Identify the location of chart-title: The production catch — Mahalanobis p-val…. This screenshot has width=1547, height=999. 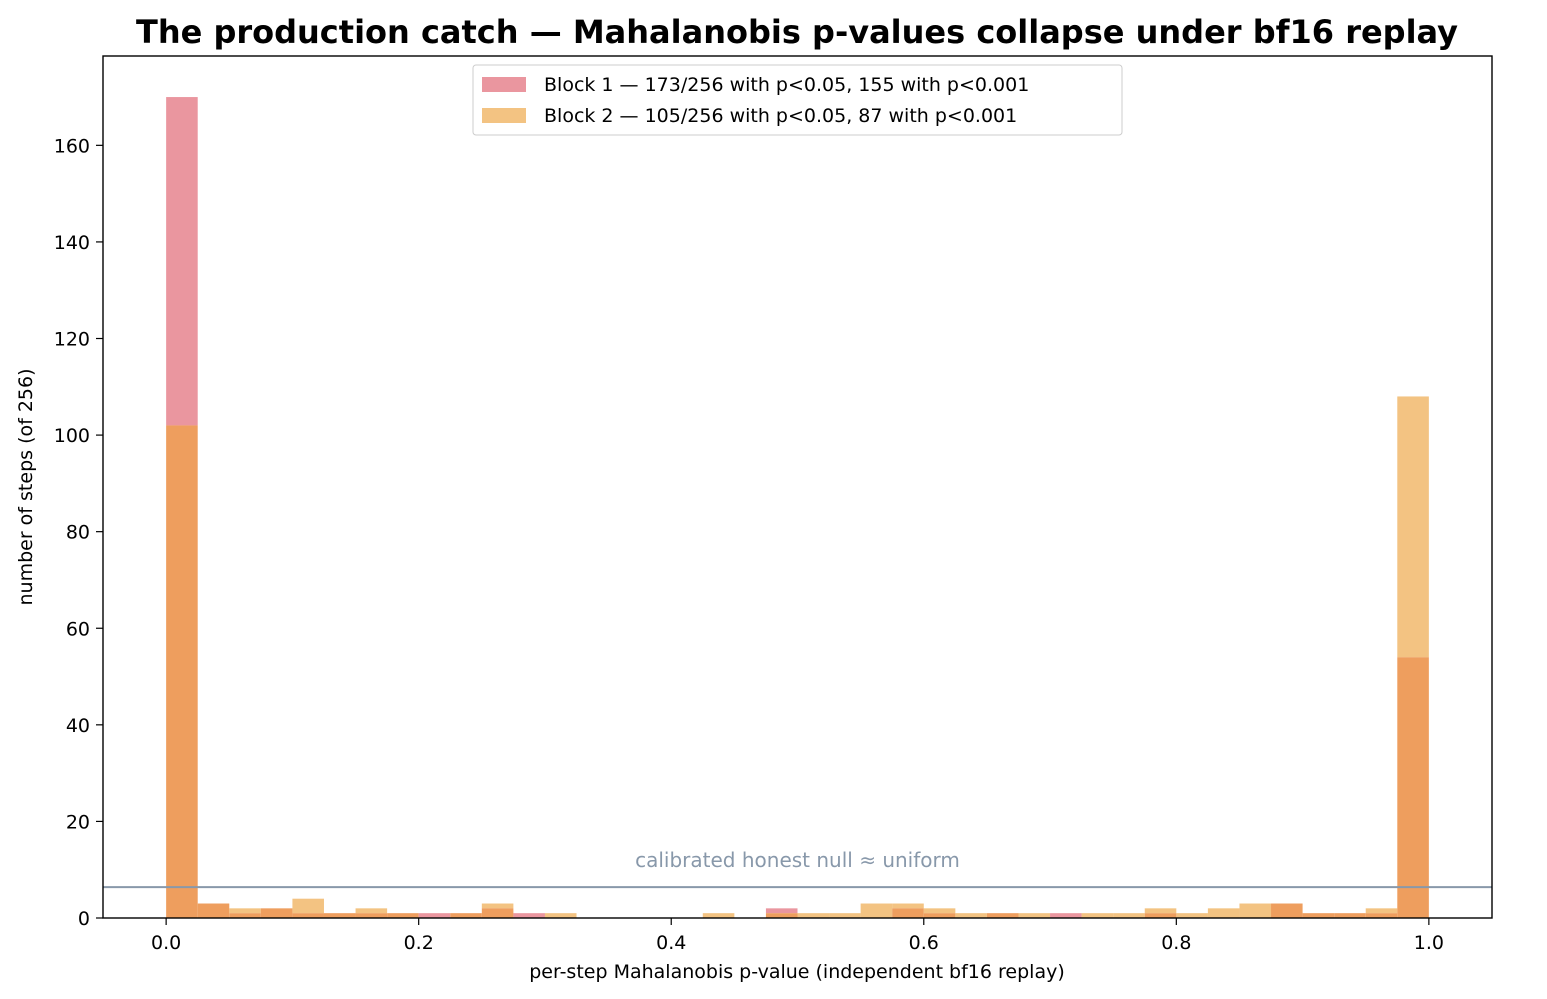
(797, 32).